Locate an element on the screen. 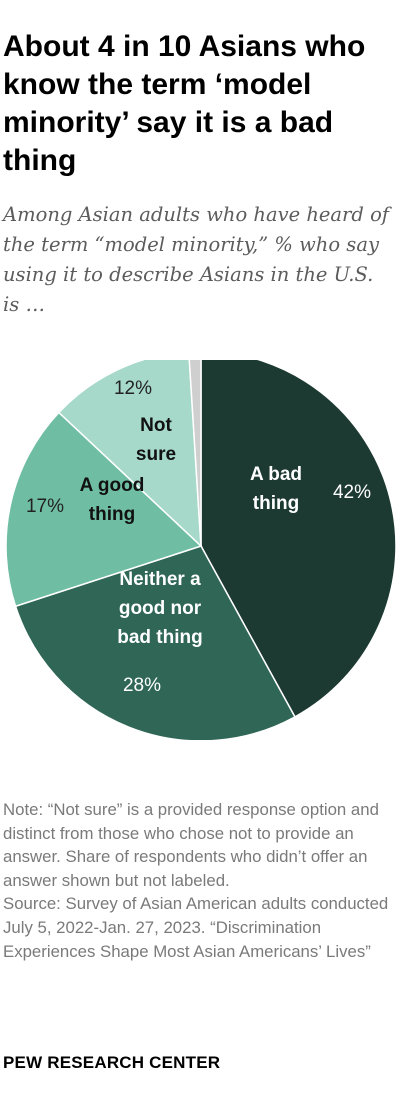 The height and width of the screenshot is (1110, 400). slice-label: Neither a good nor bad thing is located at coordinates (159, 608).